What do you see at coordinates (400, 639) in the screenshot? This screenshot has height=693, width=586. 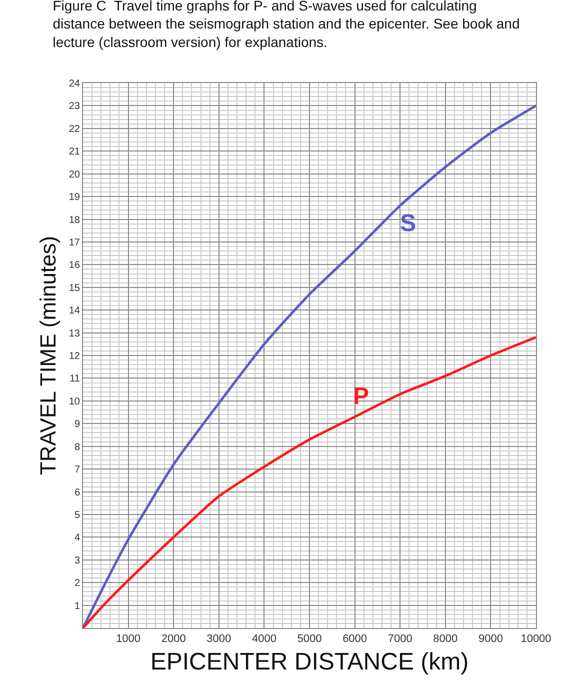 I see `x-tick-label: 7000` at bounding box center [400, 639].